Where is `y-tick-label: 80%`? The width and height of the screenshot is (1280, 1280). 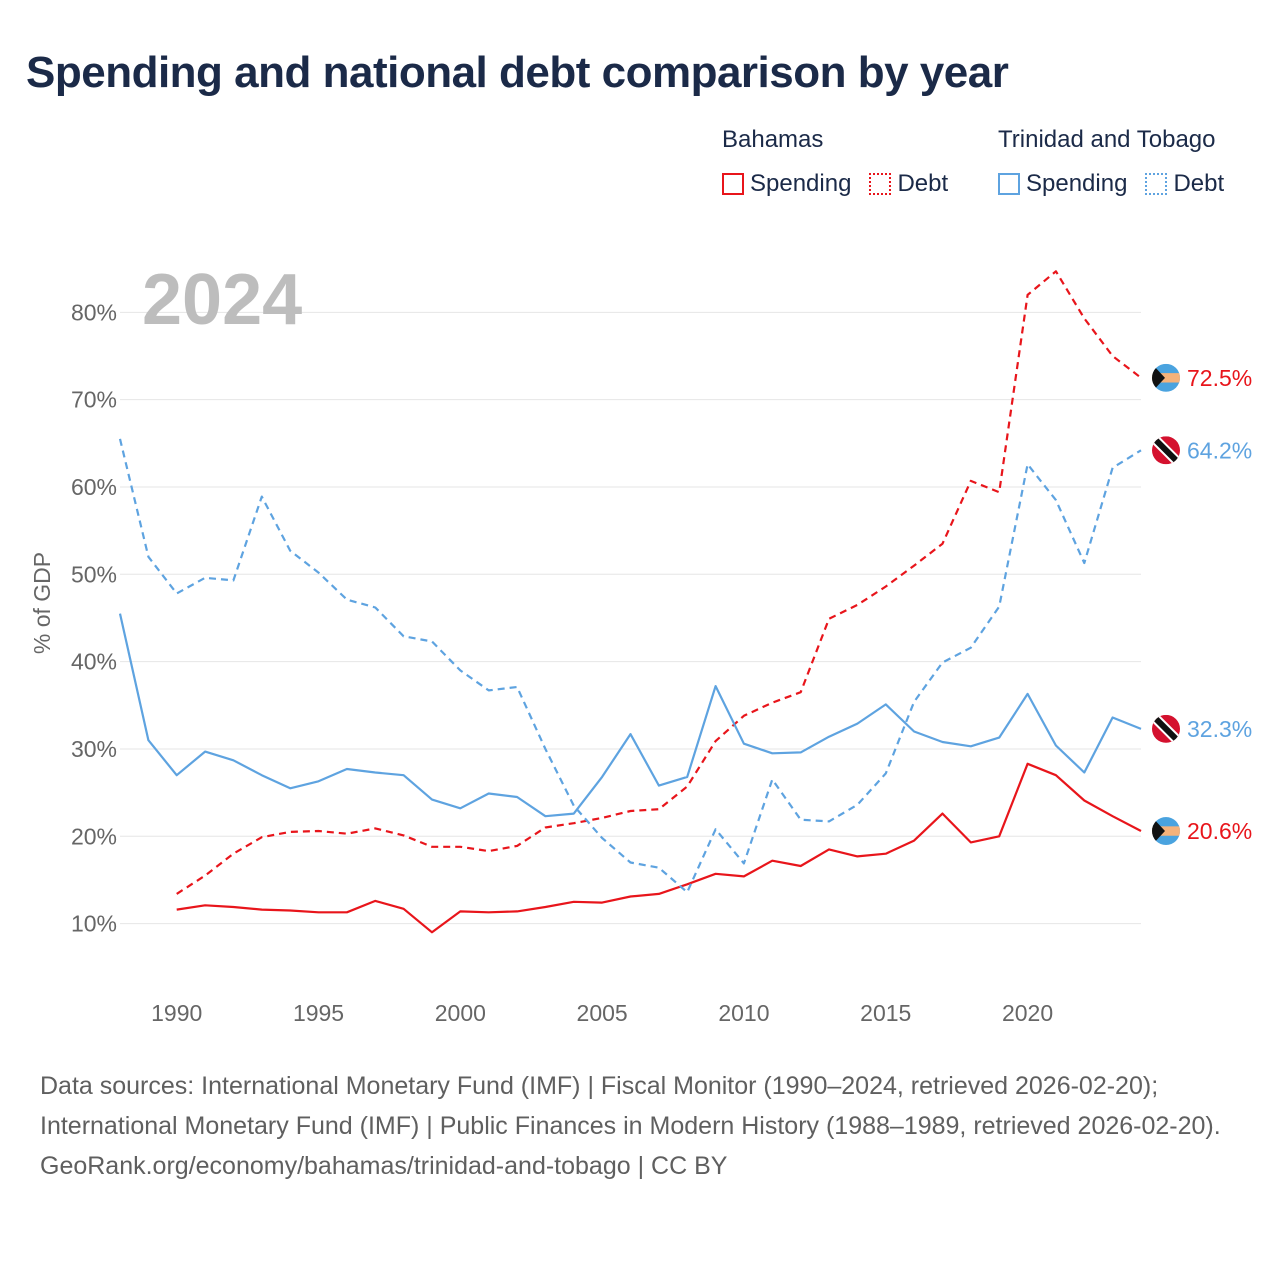 y-tick-label: 80% is located at coordinates (94, 312).